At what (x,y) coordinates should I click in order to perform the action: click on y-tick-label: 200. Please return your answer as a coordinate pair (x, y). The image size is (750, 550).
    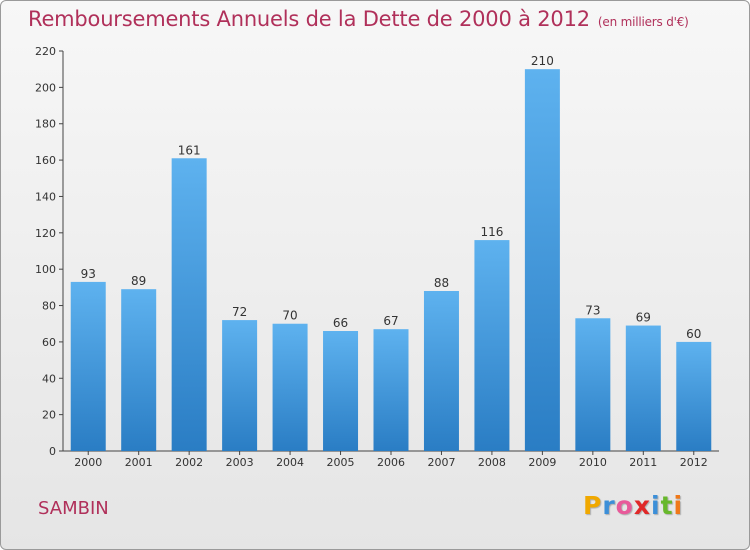
    Looking at the image, I should click on (45, 87).